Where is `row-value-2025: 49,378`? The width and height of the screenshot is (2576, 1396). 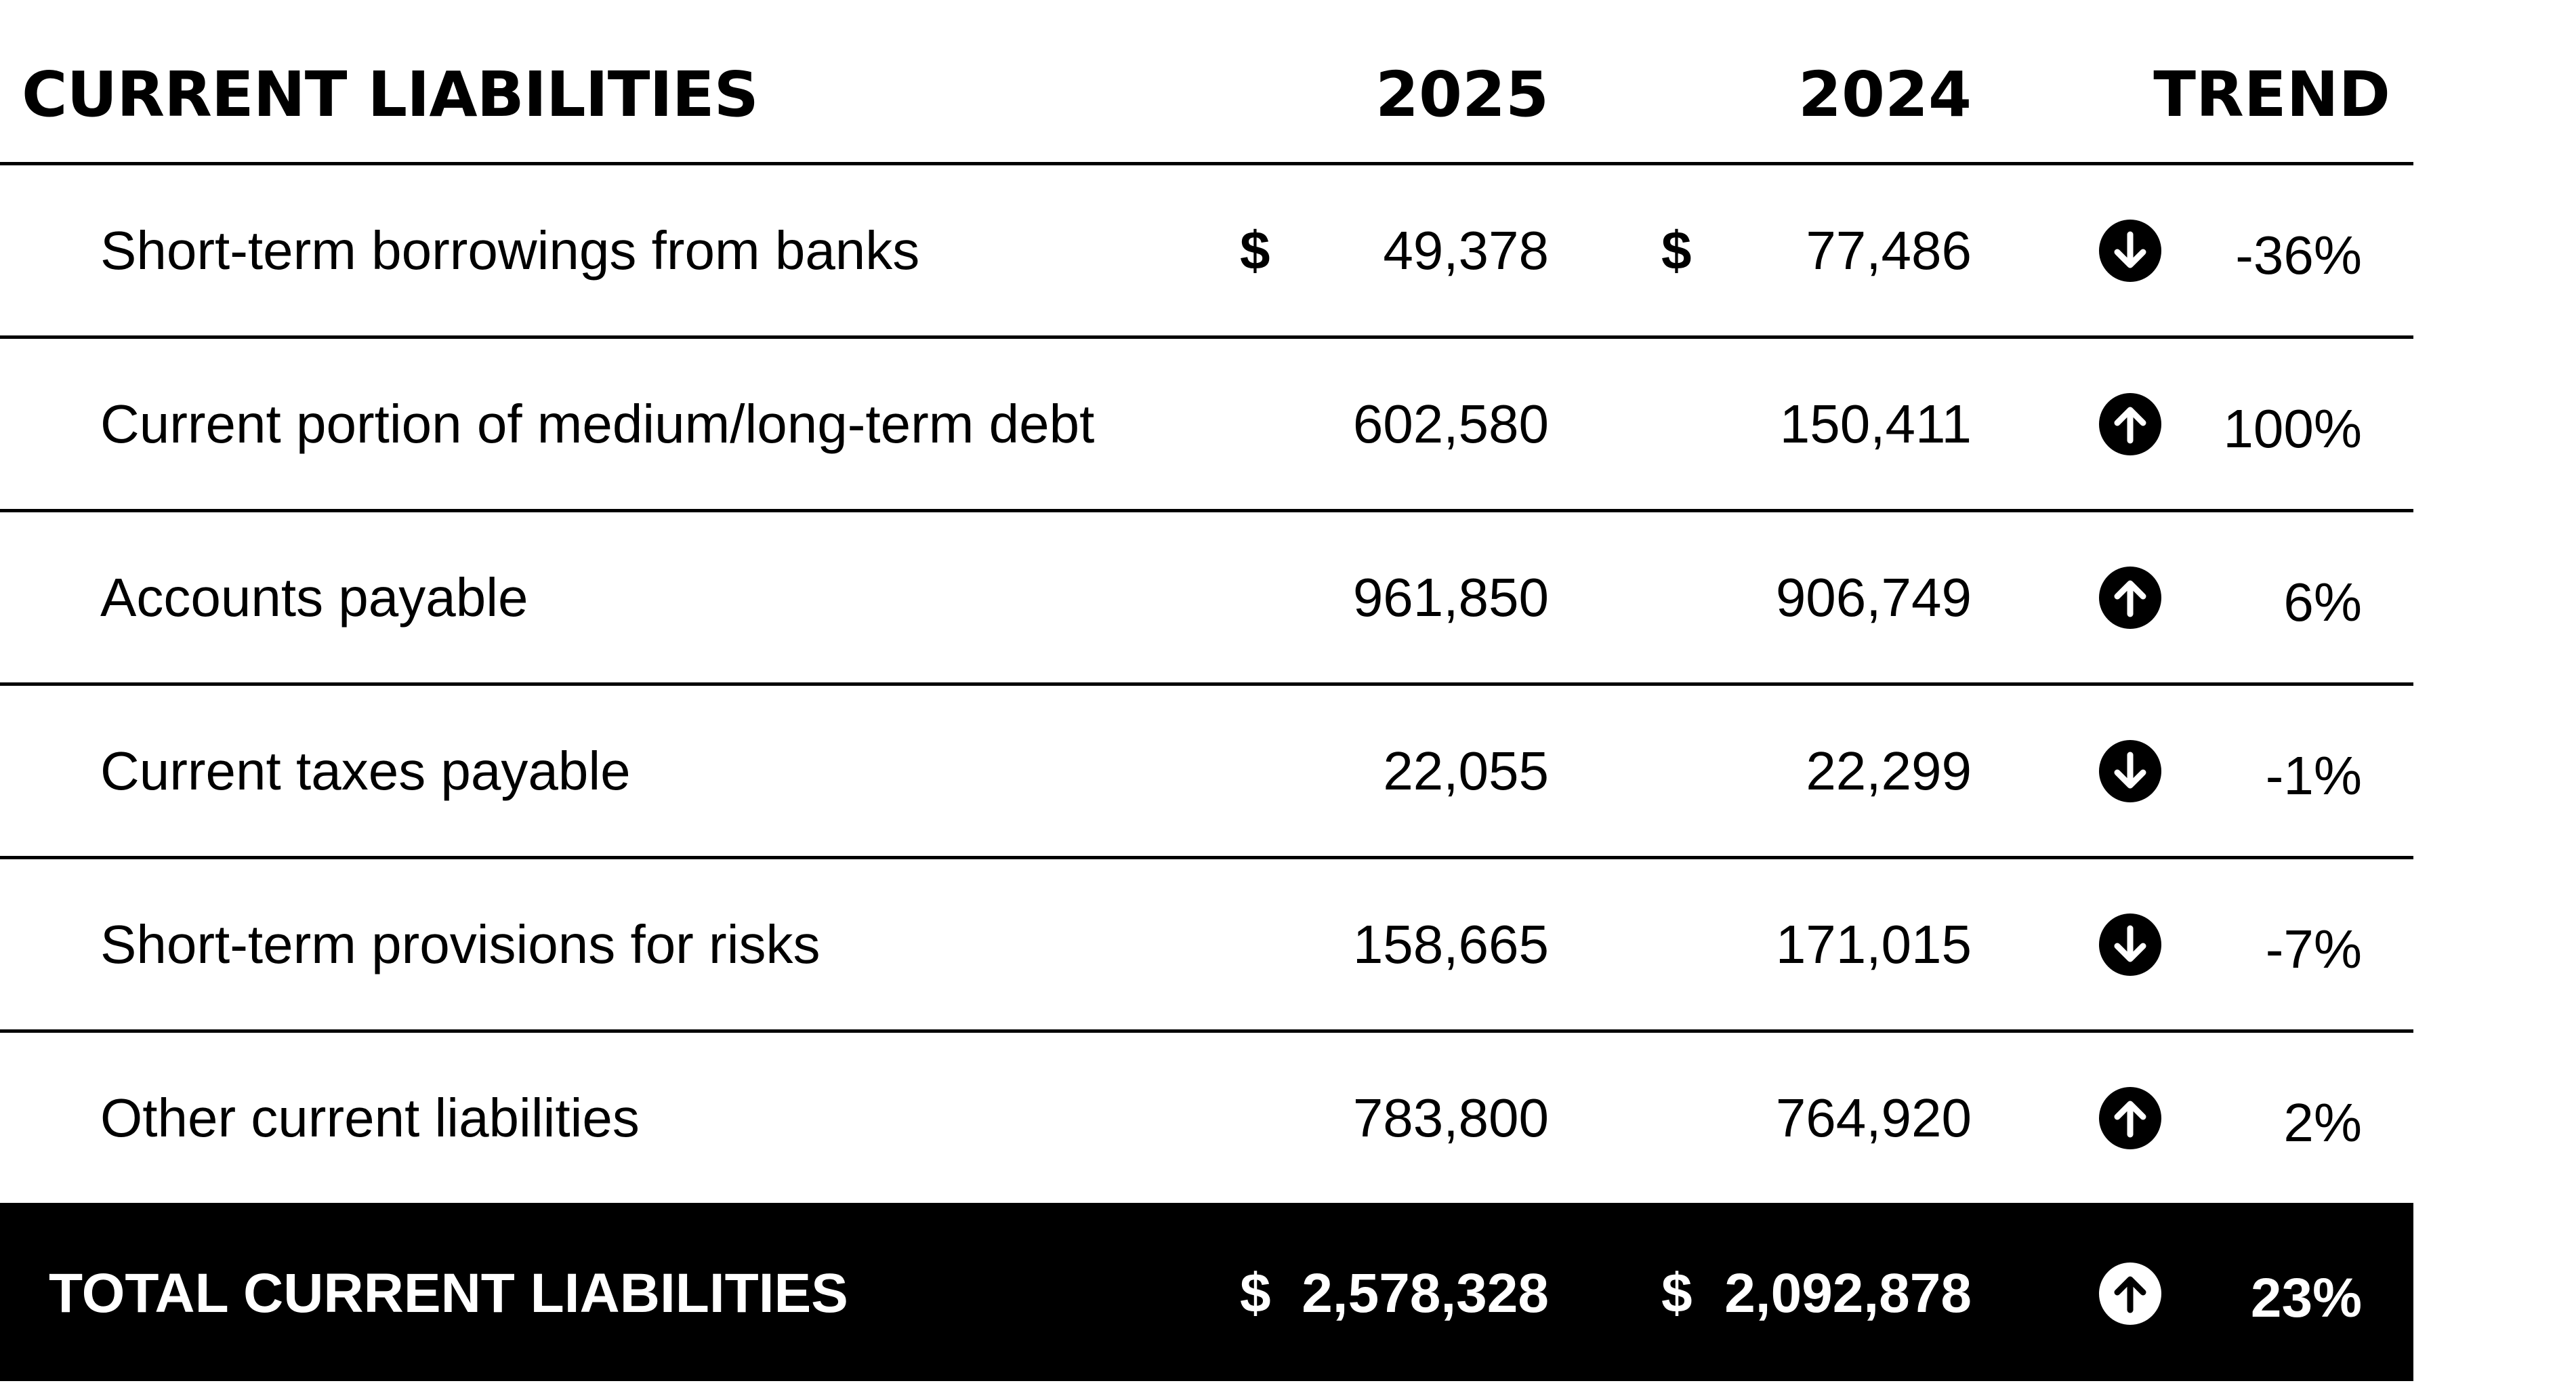
row-value-2025: 49,378 is located at coordinates (1466, 251).